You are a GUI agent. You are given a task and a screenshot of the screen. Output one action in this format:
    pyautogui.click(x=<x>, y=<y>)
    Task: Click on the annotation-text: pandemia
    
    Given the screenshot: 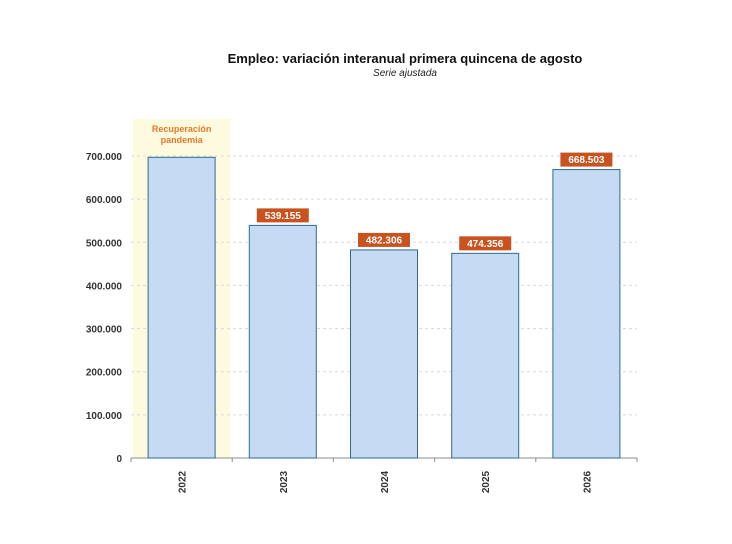 What is the action you would take?
    pyautogui.click(x=182, y=140)
    